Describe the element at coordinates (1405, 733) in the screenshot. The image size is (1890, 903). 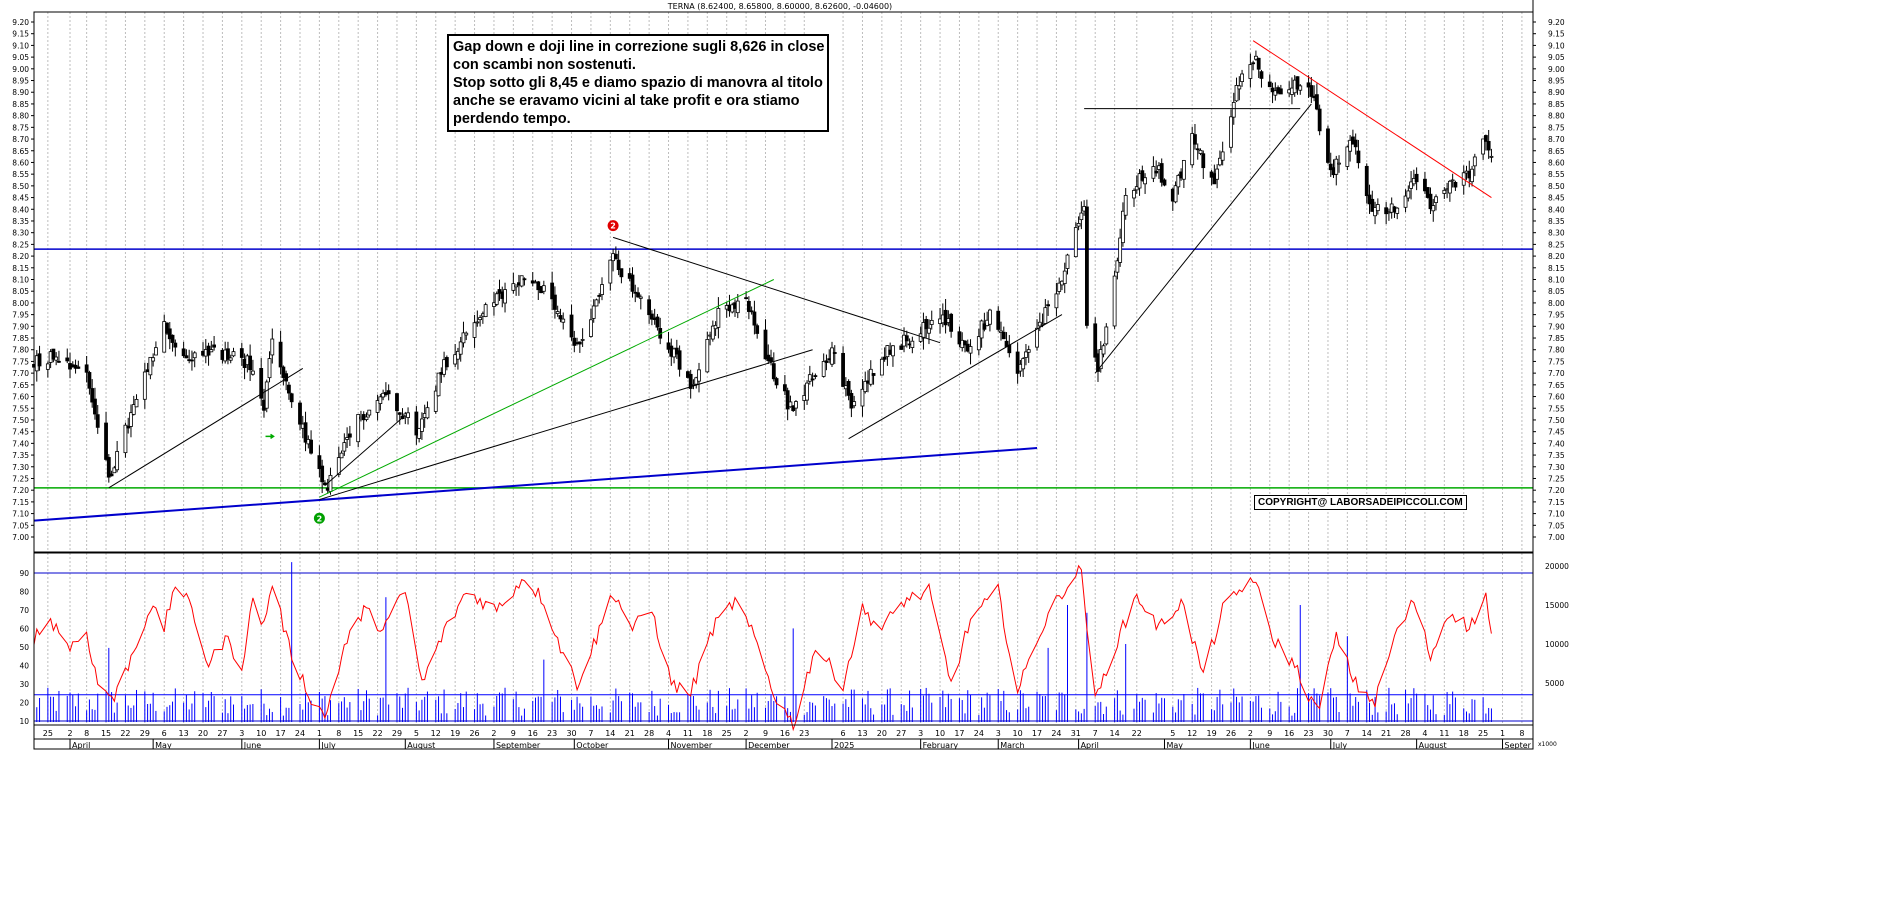
I see `x-day-label: 28` at that location.